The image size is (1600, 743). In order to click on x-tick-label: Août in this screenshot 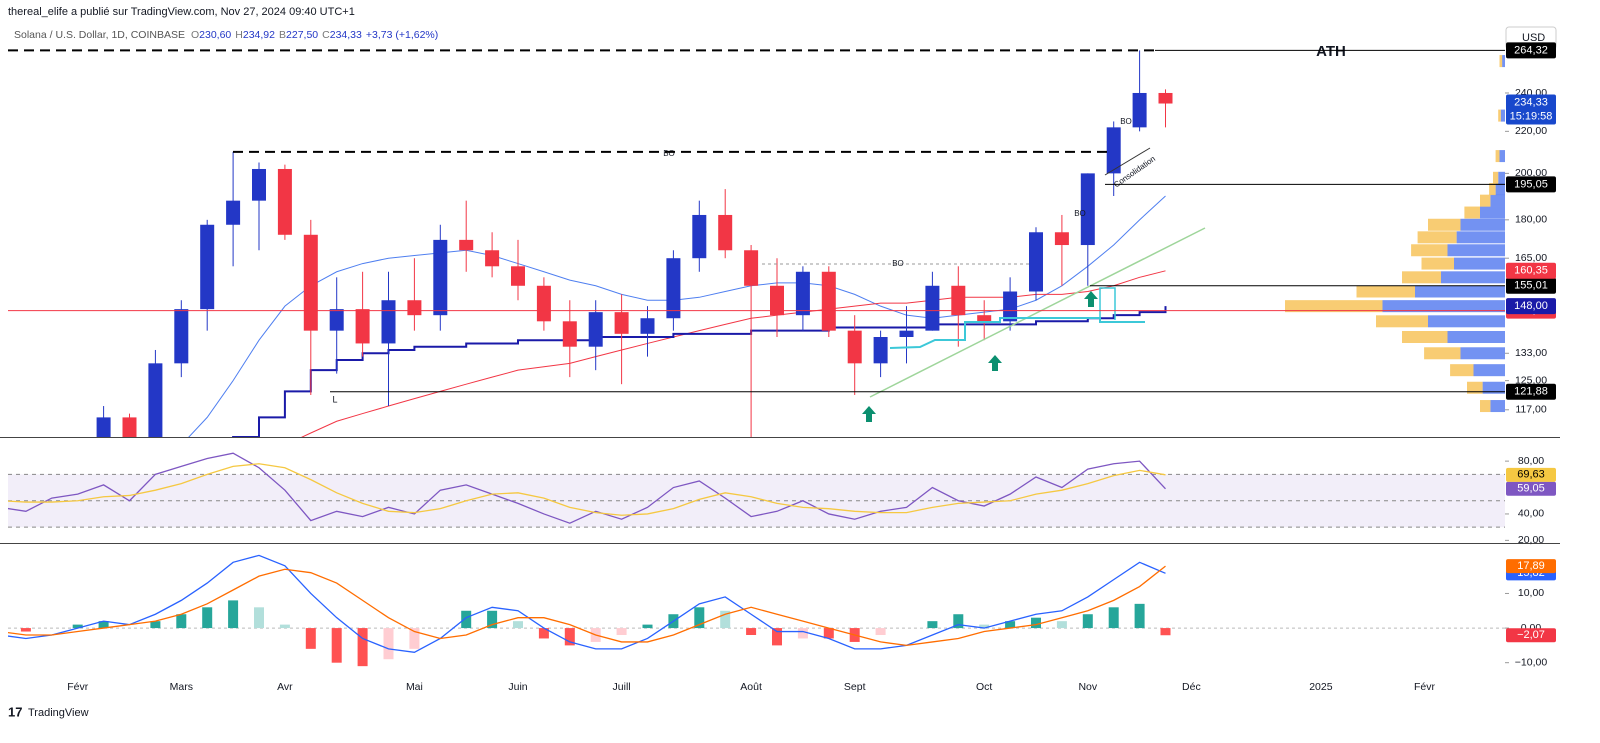, I will do `click(751, 687)`.